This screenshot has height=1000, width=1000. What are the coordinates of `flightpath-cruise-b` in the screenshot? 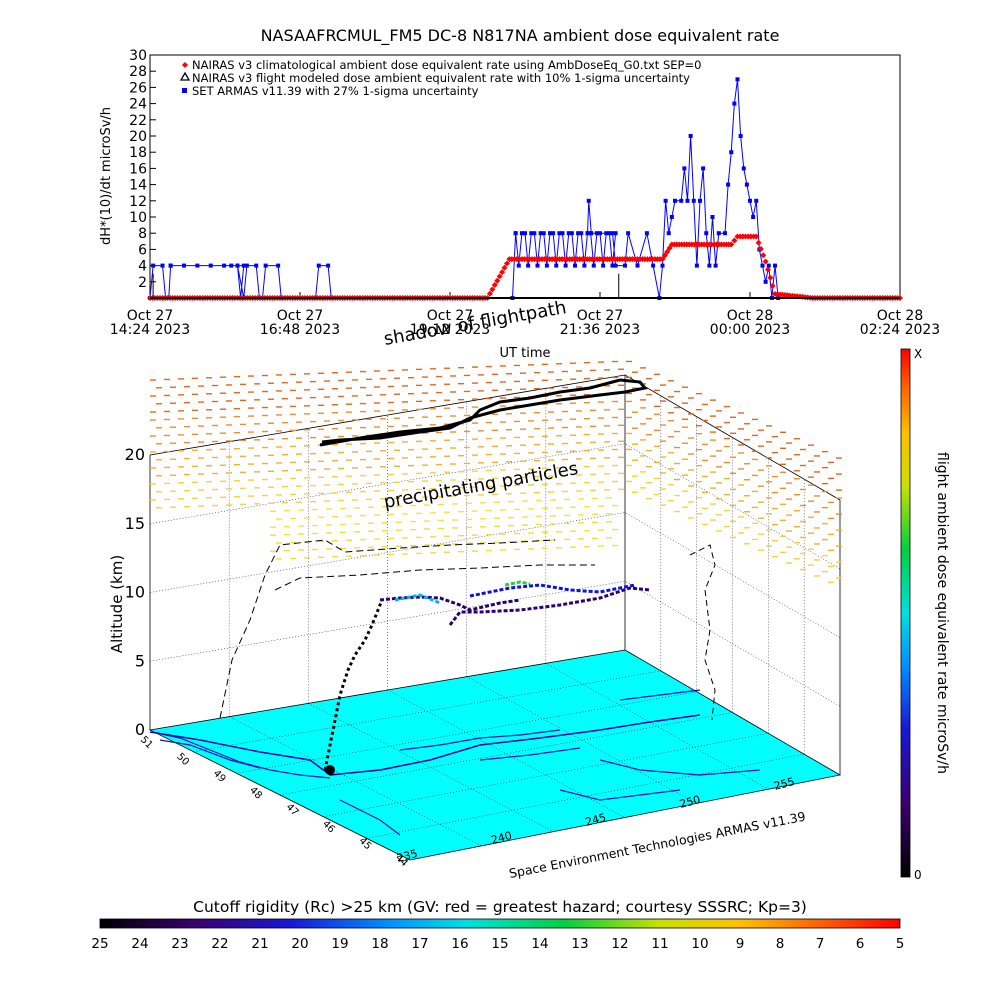 It's located at (549, 606).